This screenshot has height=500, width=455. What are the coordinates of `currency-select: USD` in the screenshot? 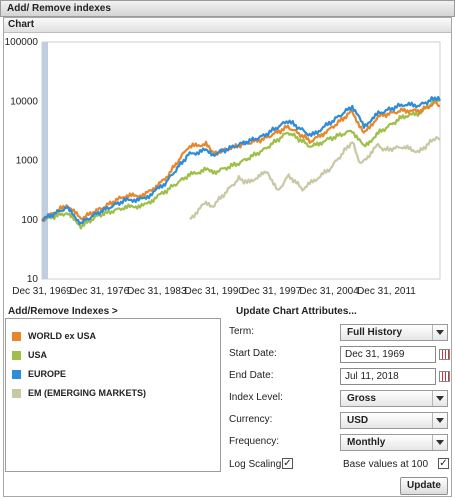 It's located at (394, 420).